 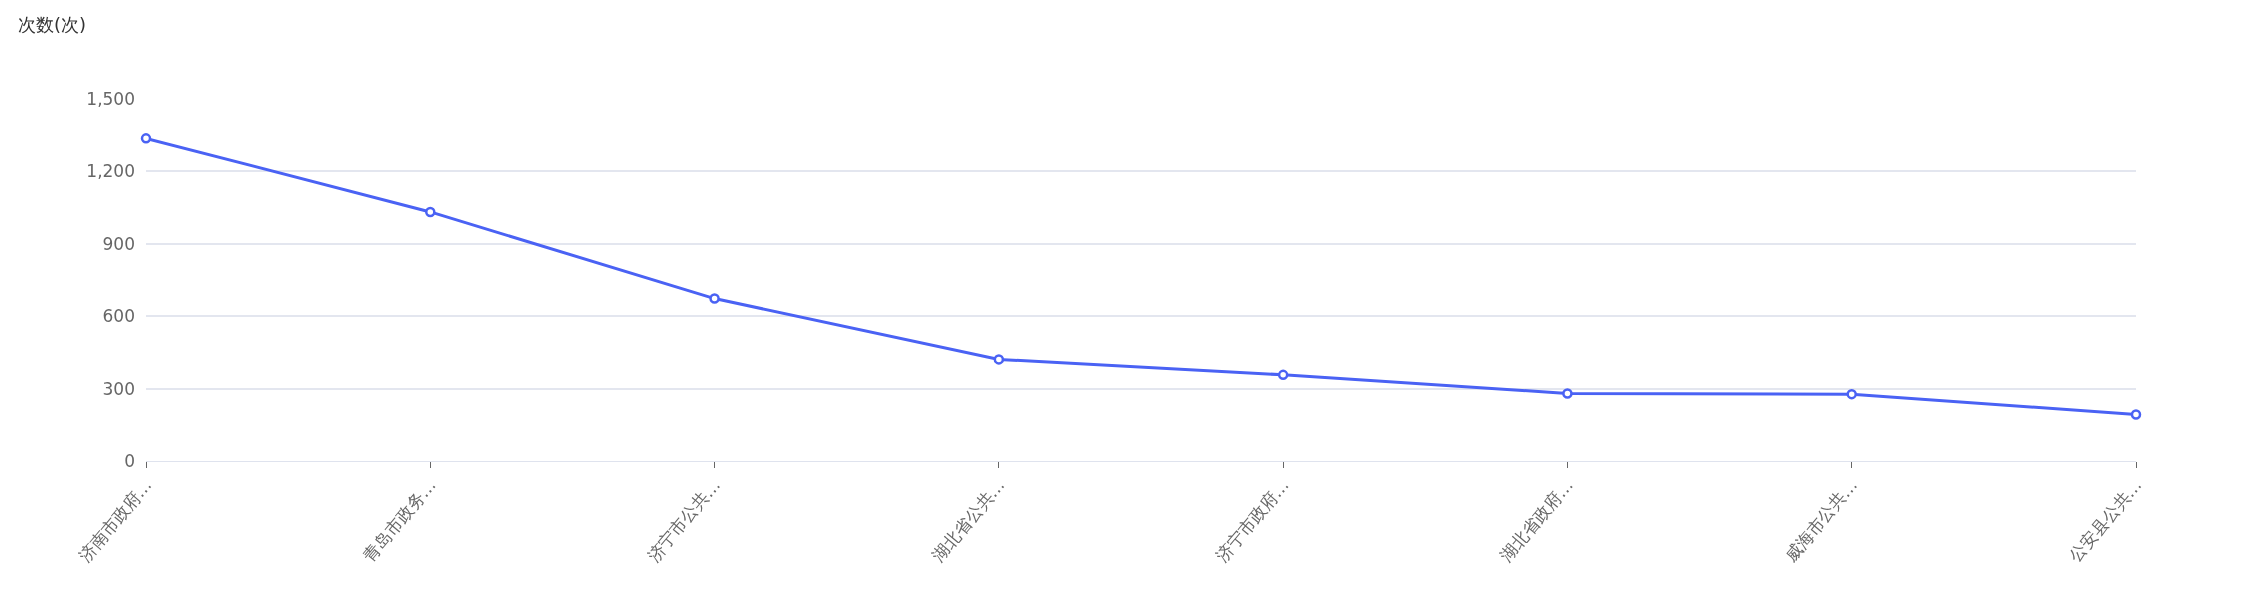 What do you see at coordinates (52, 24) in the screenshot?
I see `y-axis-title: 次数(次)` at bounding box center [52, 24].